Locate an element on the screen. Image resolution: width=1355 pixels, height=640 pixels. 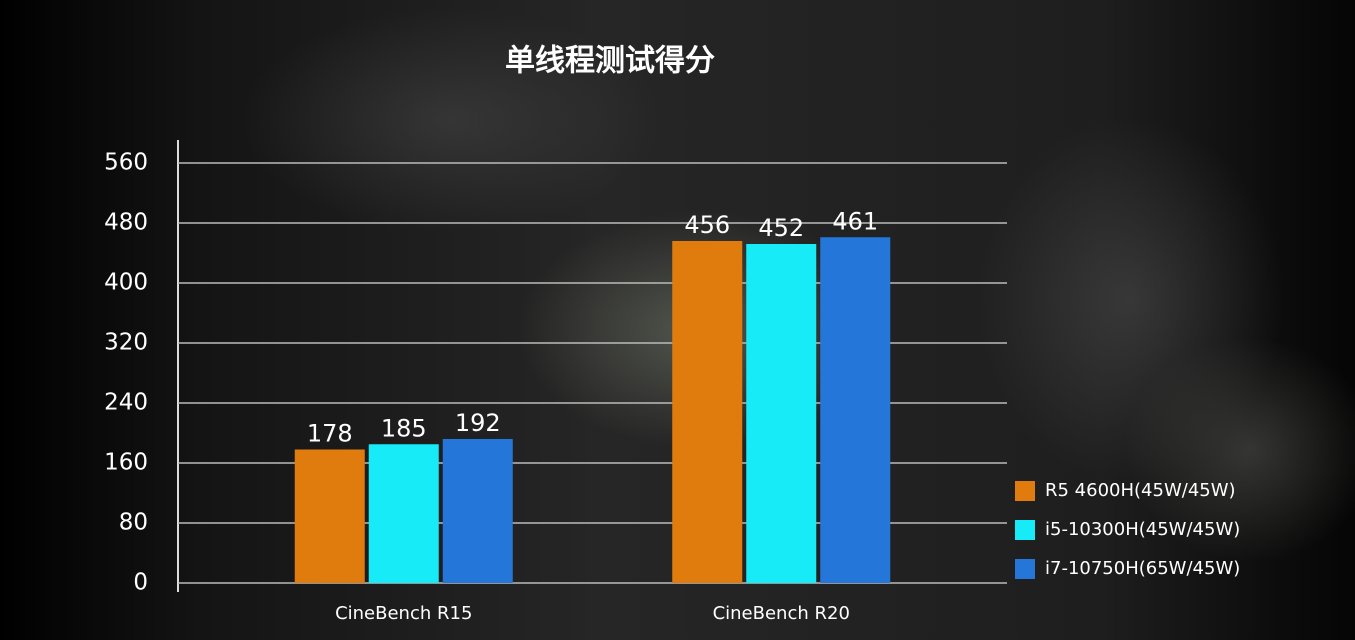
y-tick-label: 320 is located at coordinates (126, 343).